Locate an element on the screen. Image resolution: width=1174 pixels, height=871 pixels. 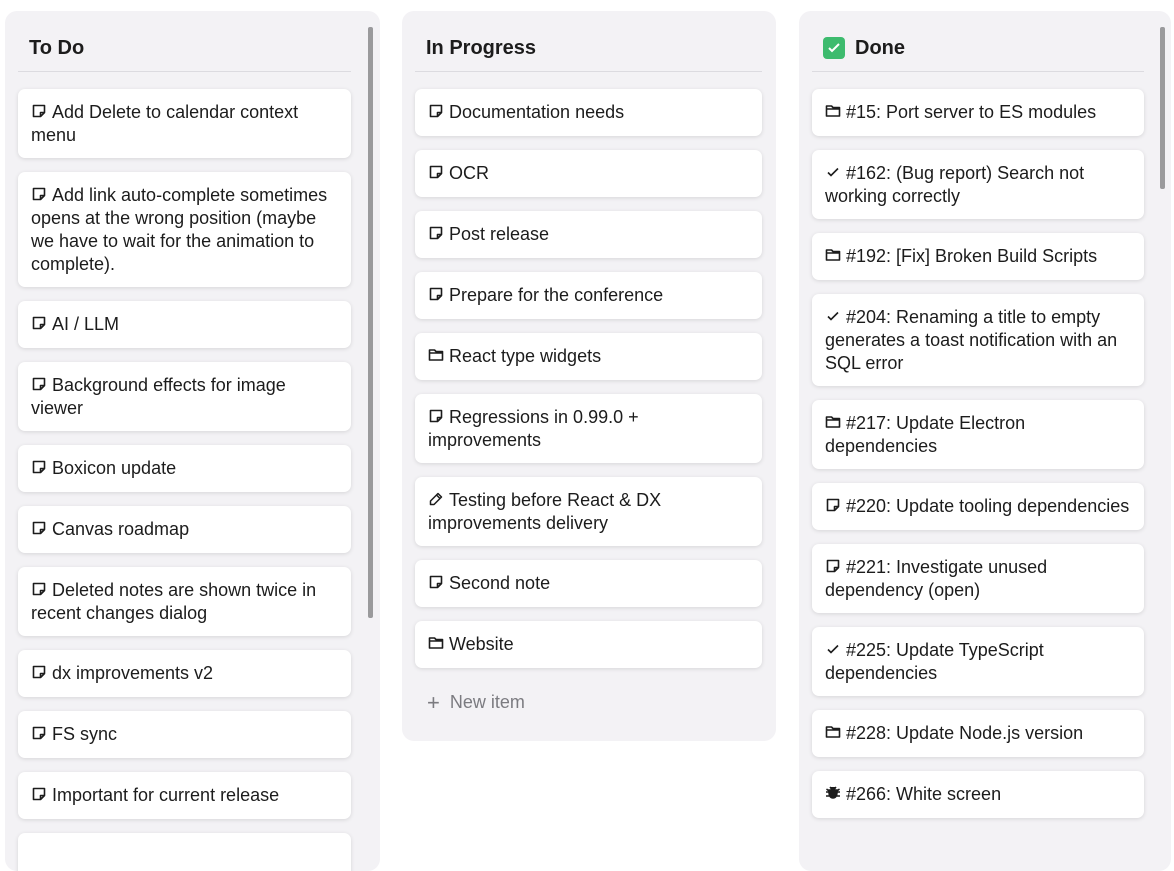
card: Important for current release is located at coordinates (184, 795).